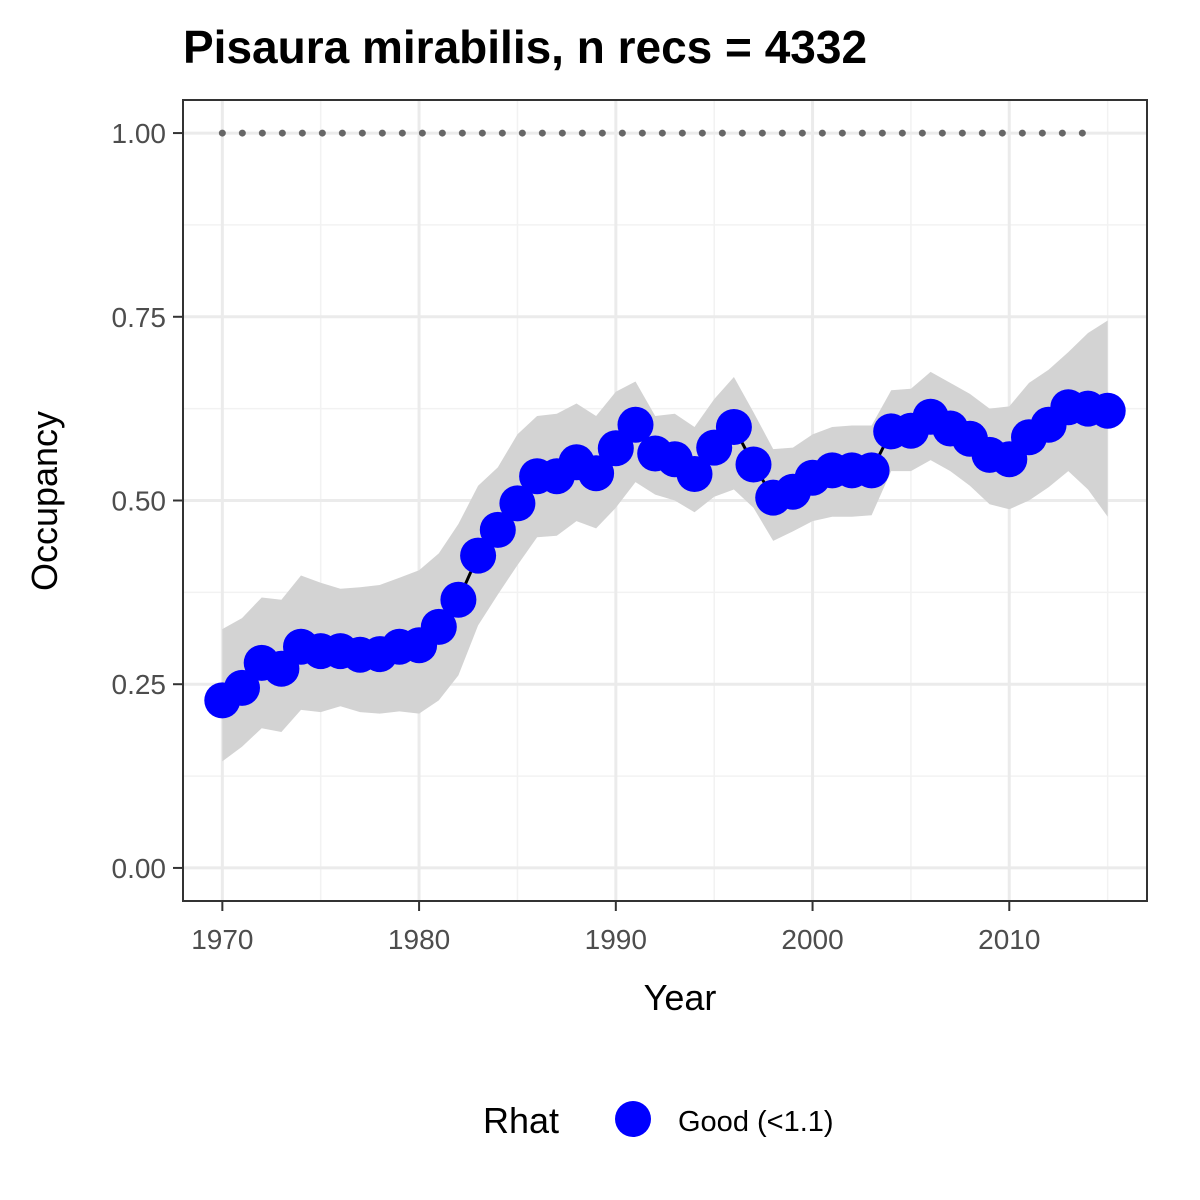  Describe the element at coordinates (139, 133) in the screenshot. I see `y-tick-label: 1.00` at that location.